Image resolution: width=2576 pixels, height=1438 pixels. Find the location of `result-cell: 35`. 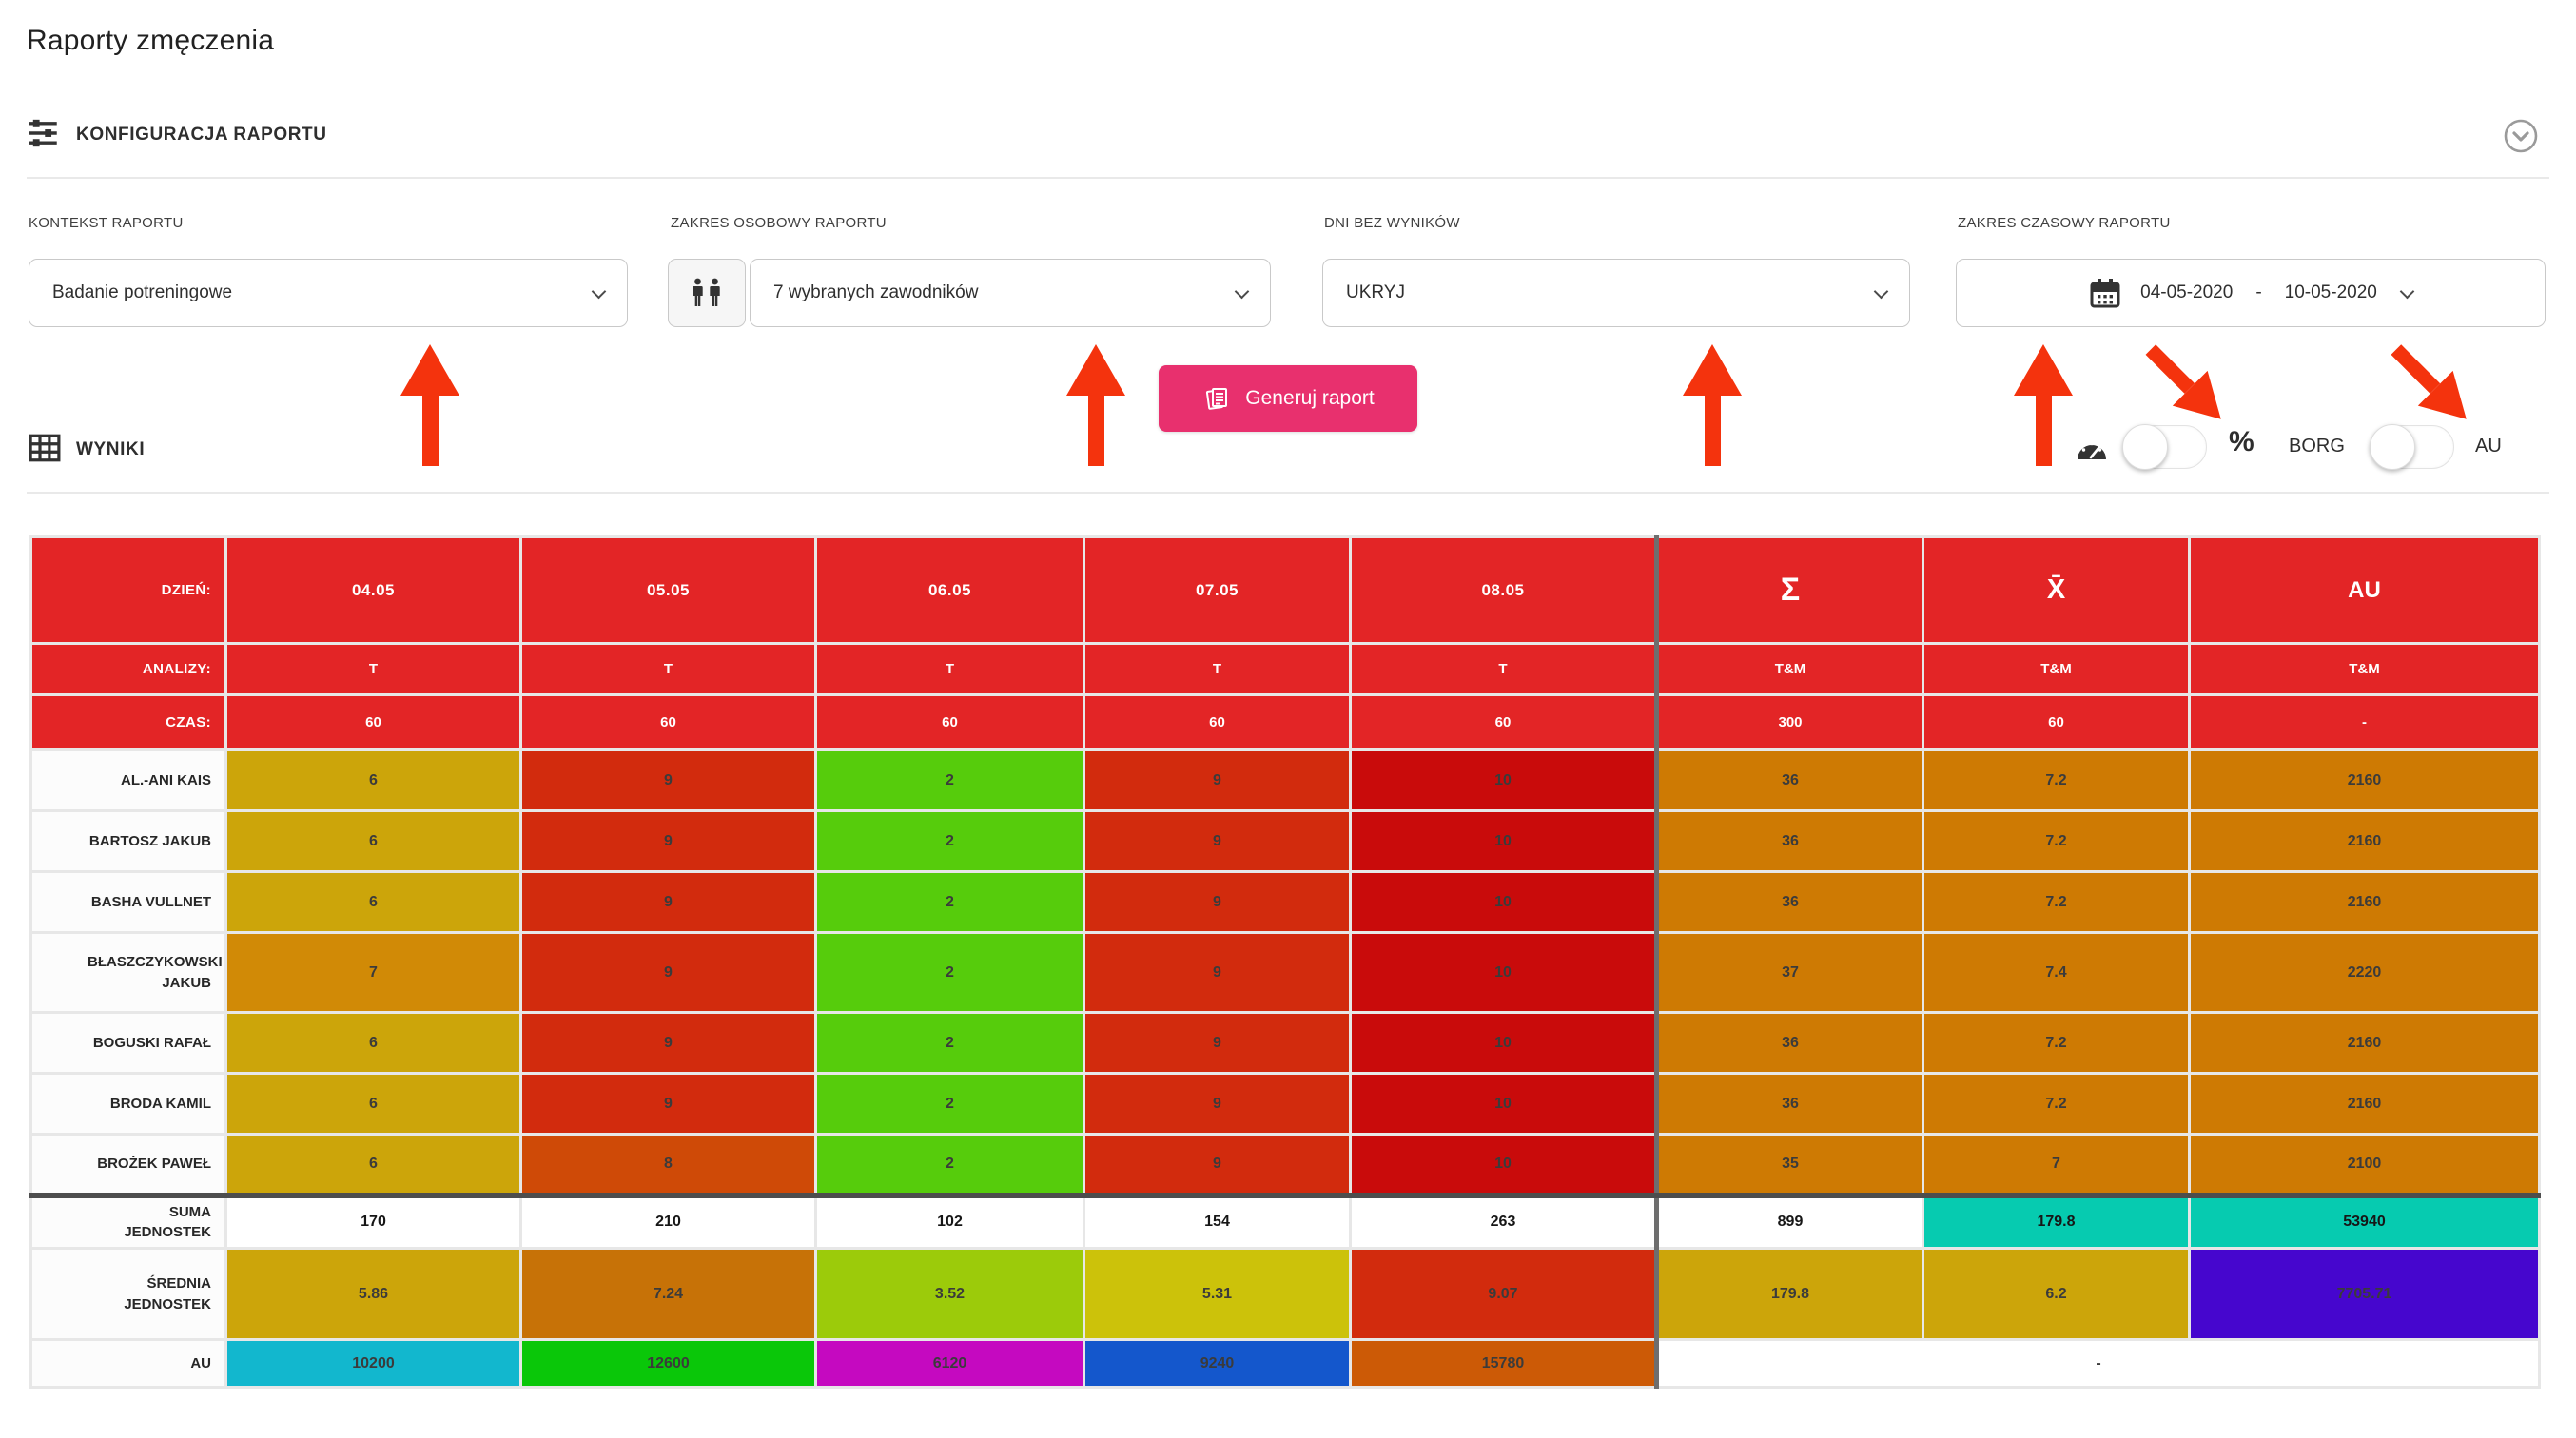

result-cell: 35 is located at coordinates (1789, 1164).